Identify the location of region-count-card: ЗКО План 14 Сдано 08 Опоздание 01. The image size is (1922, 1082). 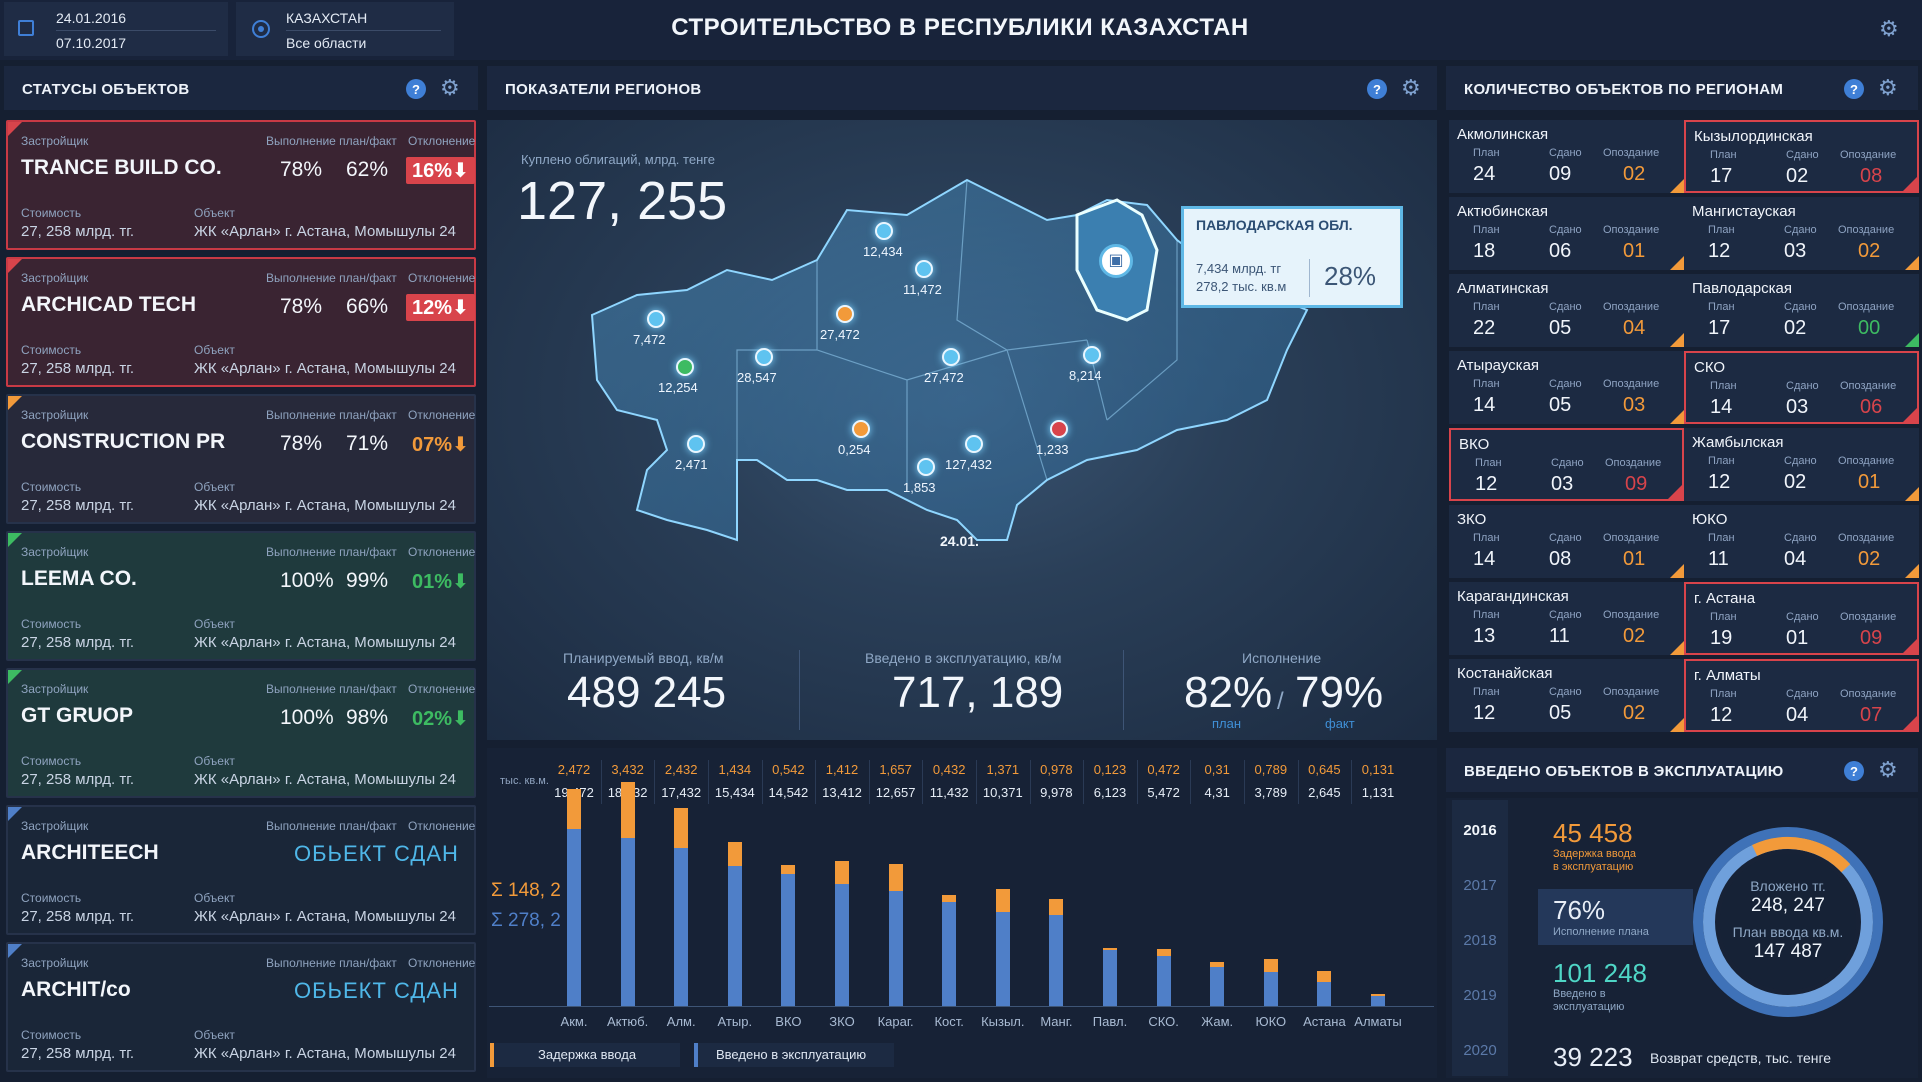
(1566, 541).